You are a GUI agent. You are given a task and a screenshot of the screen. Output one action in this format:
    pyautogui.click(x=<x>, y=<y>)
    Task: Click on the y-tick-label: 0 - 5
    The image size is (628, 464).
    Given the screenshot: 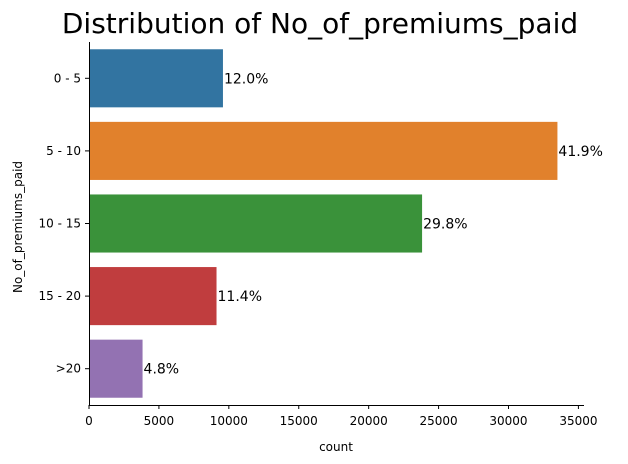 What is the action you would take?
    pyautogui.click(x=67, y=78)
    